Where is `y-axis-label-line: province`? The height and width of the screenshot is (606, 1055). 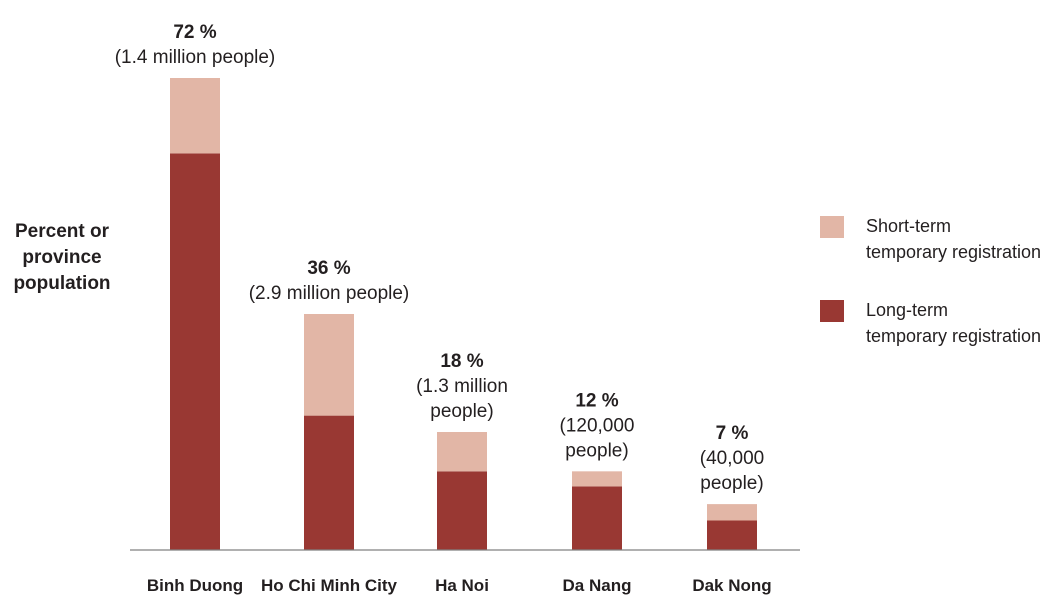 y-axis-label-line: province is located at coordinates (61, 257).